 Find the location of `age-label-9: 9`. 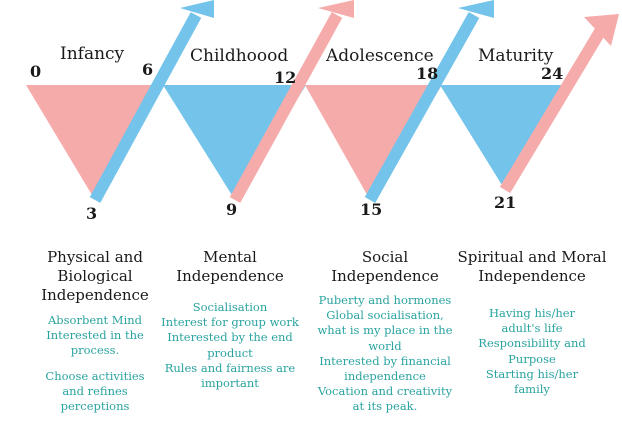

age-label-9: 9 is located at coordinates (232, 209).